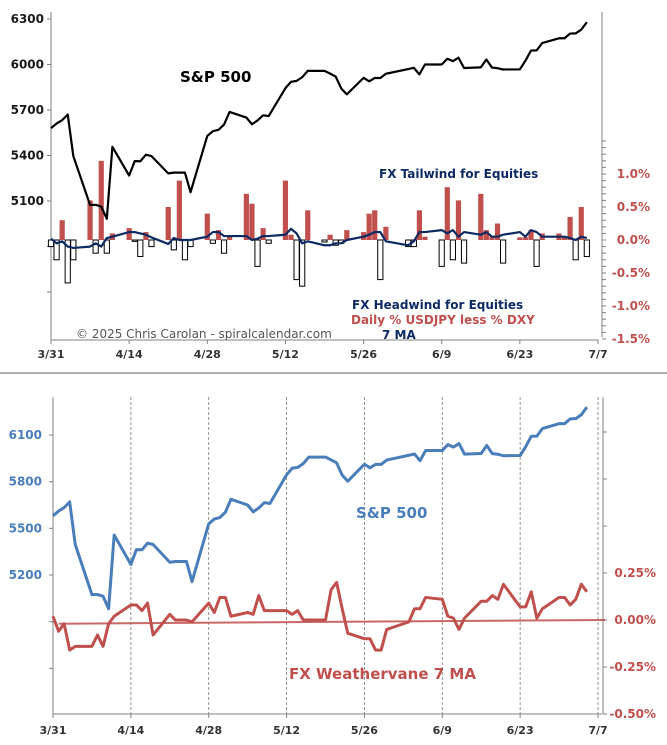 Image resolution: width=667 pixels, height=745 pixels. What do you see at coordinates (27, 156) in the screenshot?
I see `left-tick-label: 5400` at bounding box center [27, 156].